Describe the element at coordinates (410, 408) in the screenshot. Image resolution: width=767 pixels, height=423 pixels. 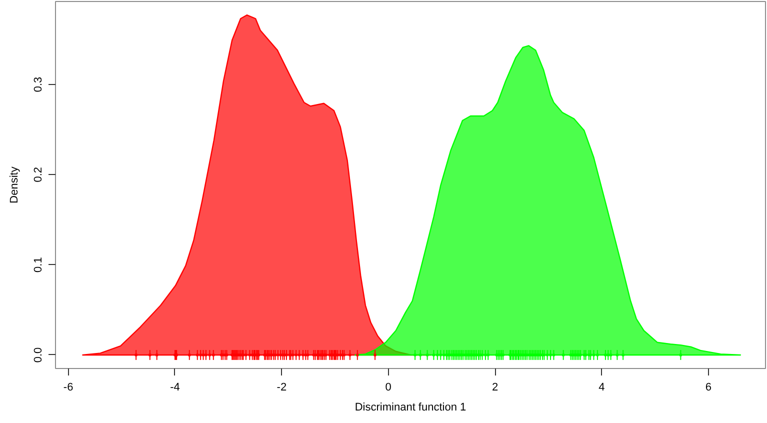
I see `x-axis-title: Discriminant function 1` at that location.